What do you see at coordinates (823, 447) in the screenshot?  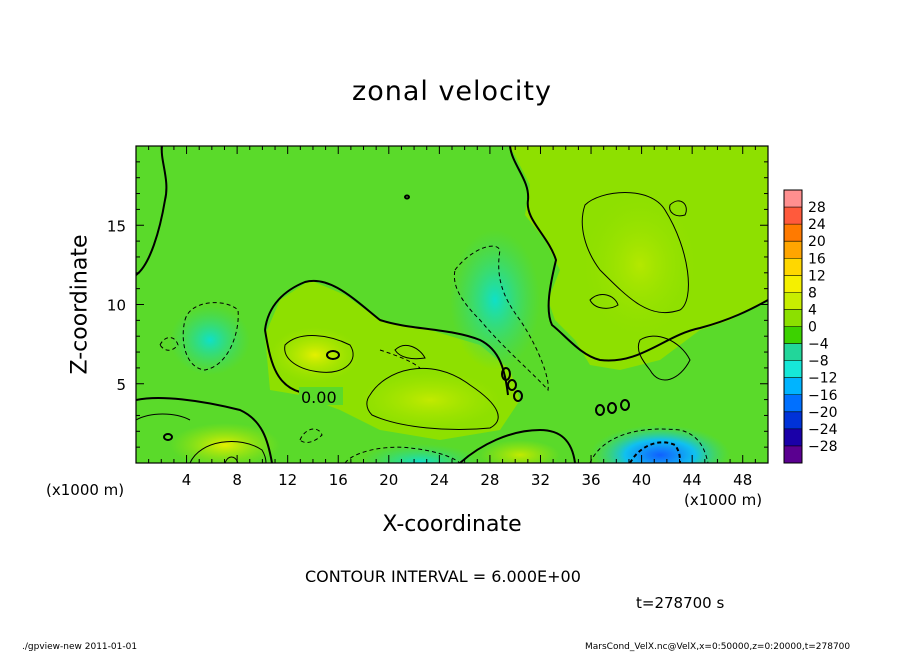 I see `colorbar-label: −28` at bounding box center [823, 447].